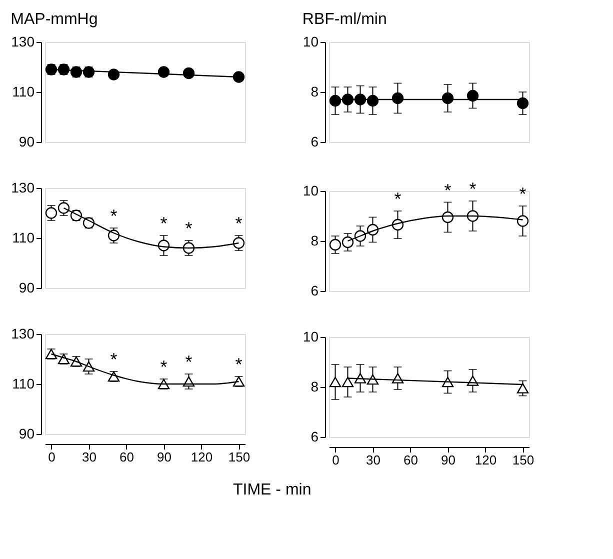 The image size is (613, 559). What do you see at coordinates (344, 19) in the screenshot?
I see `chart-title: RBF-ml/min` at bounding box center [344, 19].